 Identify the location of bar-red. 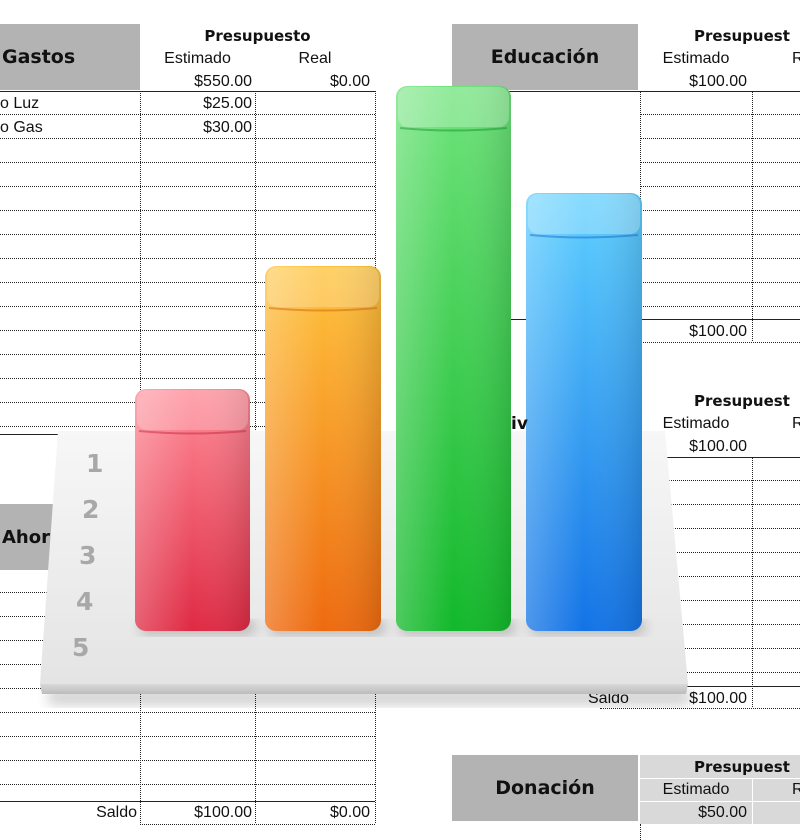
(192, 510).